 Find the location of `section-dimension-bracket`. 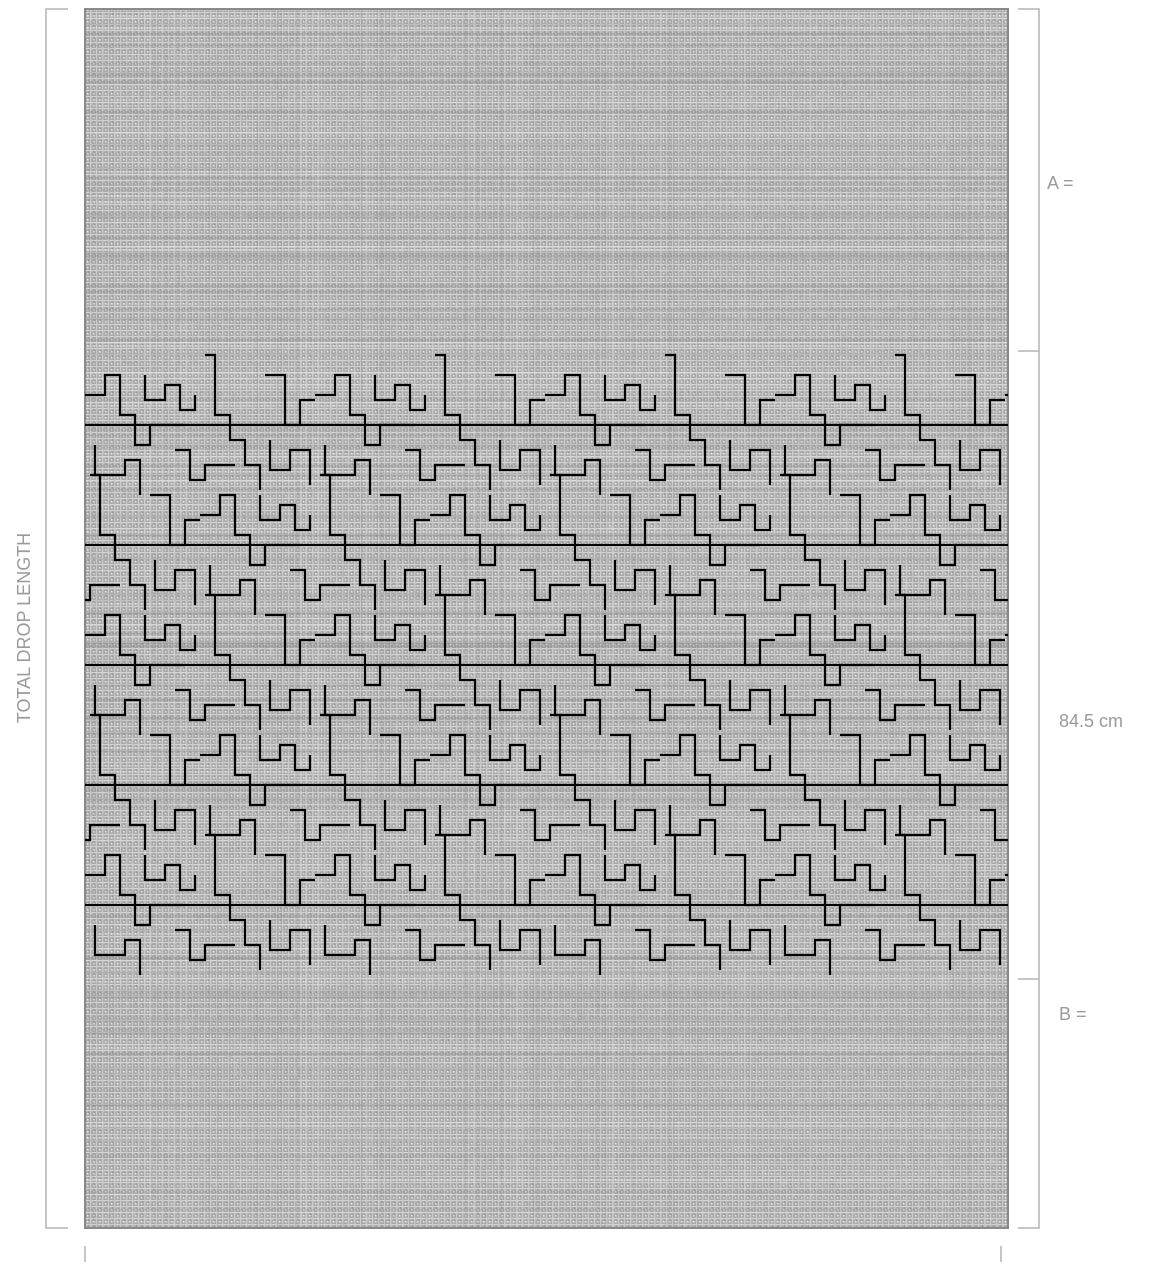

section-dimension-bracket is located at coordinates (1029, 618).